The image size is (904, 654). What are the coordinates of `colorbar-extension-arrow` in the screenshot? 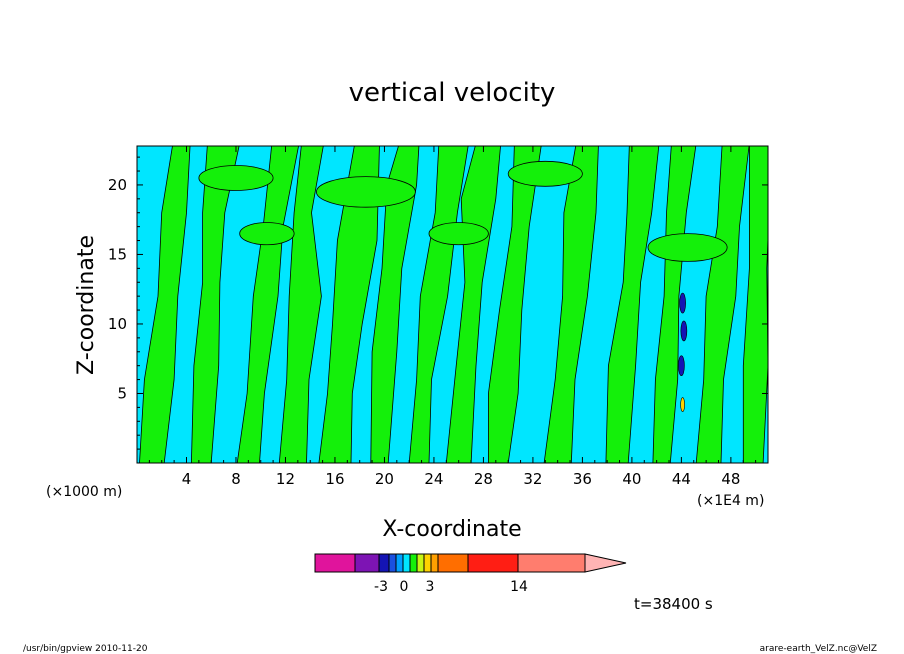 It's located at (605, 563).